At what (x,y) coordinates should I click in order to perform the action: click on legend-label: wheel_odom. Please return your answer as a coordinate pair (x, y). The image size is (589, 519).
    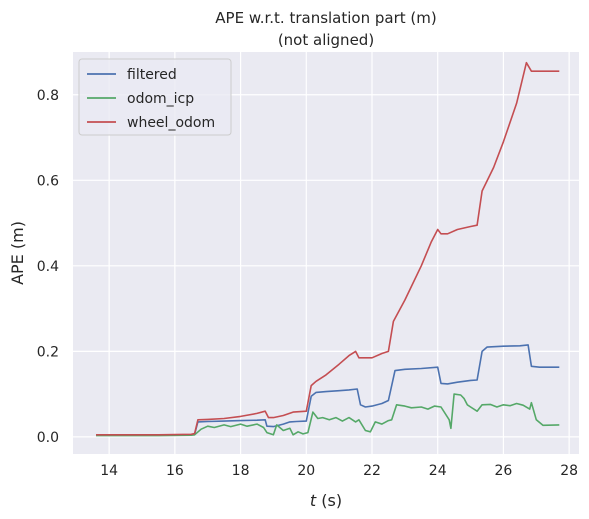
    Looking at the image, I should click on (171, 123).